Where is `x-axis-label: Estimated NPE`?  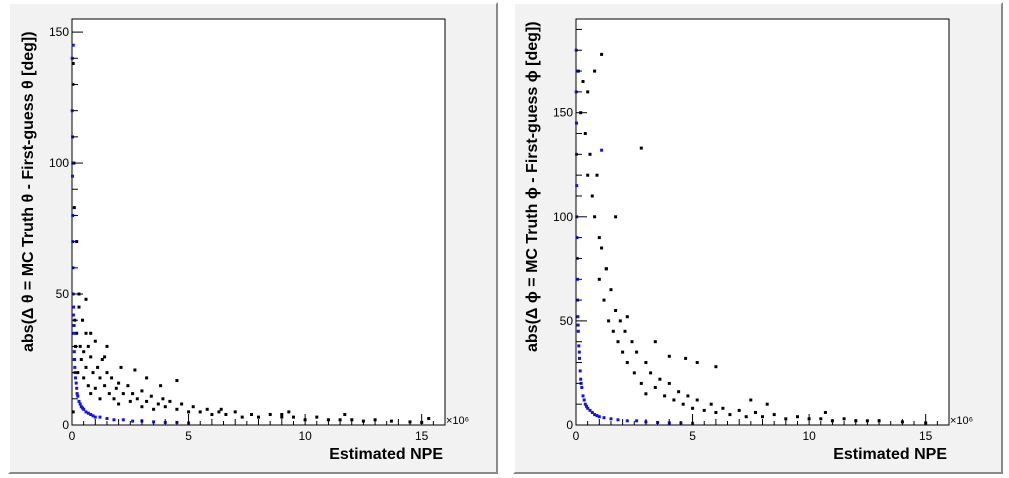
x-axis-label: Estimated NPE is located at coordinates (890, 454).